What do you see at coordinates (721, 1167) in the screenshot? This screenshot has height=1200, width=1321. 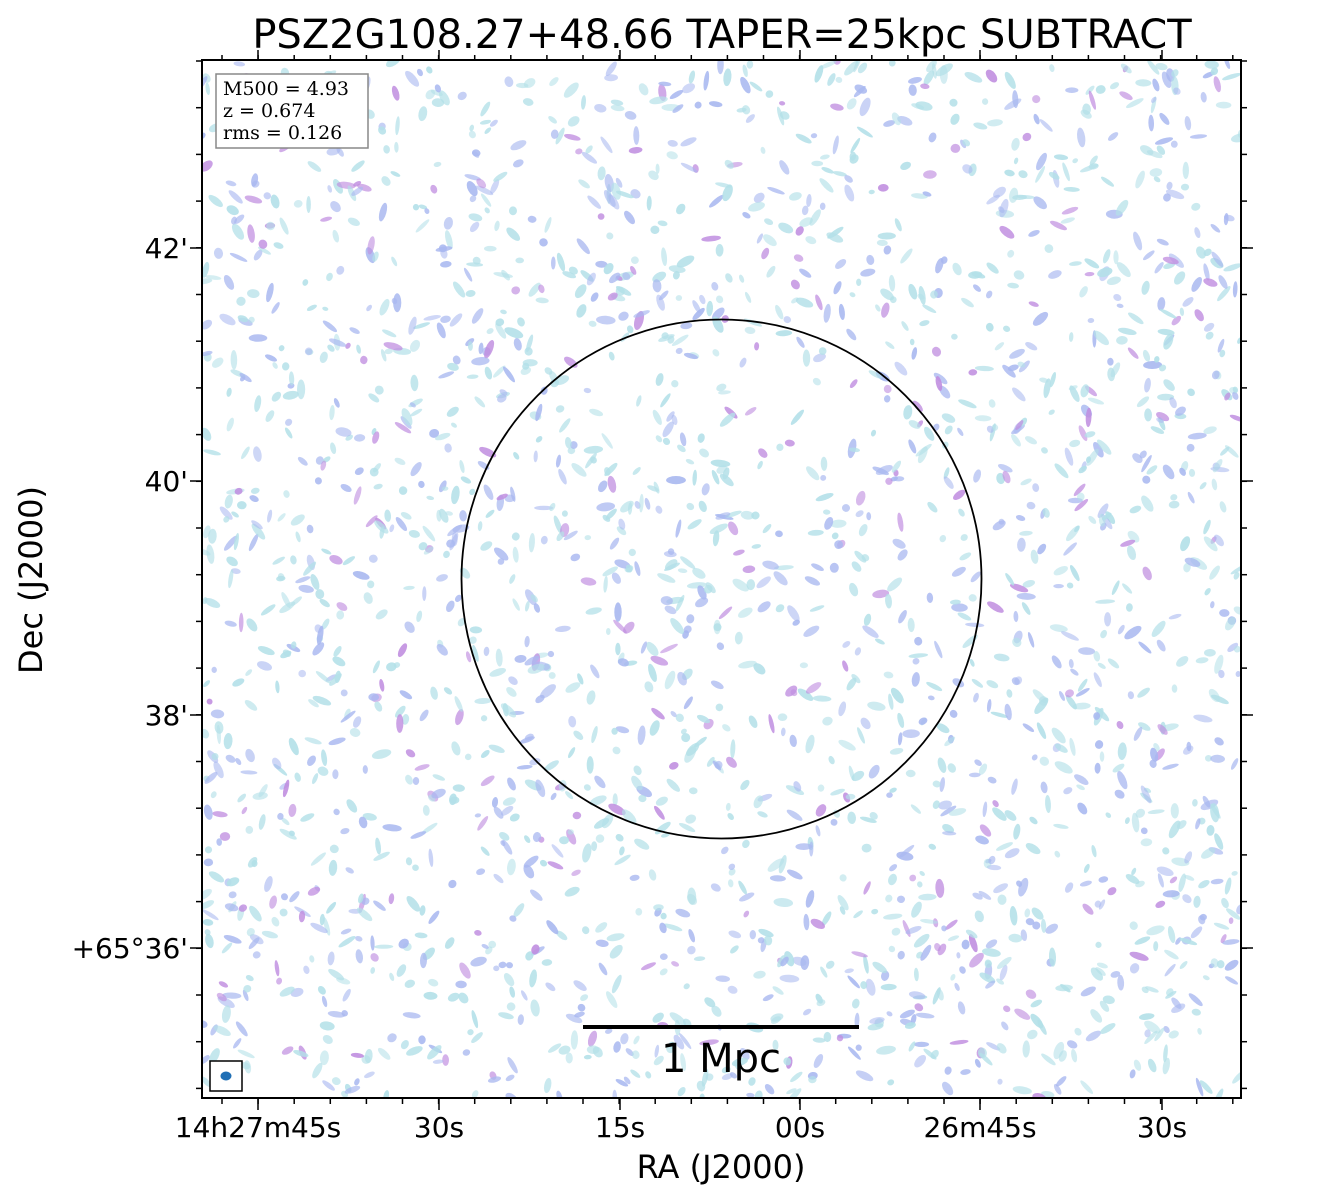 I see `x-axis-label: RA (J2000)` at bounding box center [721, 1167].